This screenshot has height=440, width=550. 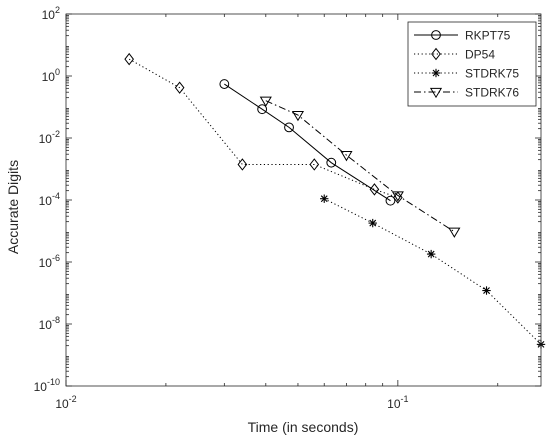 I want to click on y-tick-label: 10⁻⁴, so click(x=49, y=199).